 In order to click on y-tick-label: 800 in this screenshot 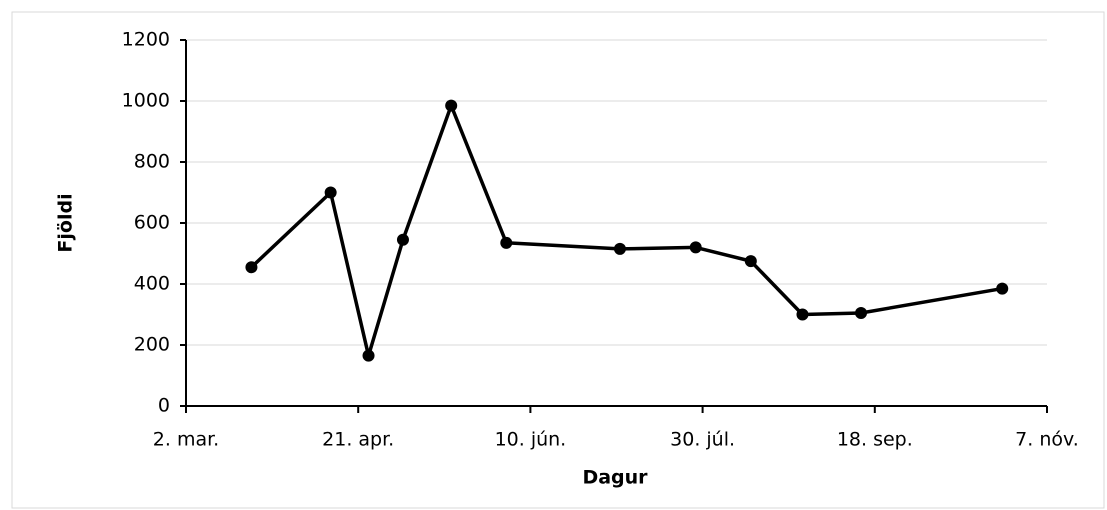, I will do `click(152, 162)`.